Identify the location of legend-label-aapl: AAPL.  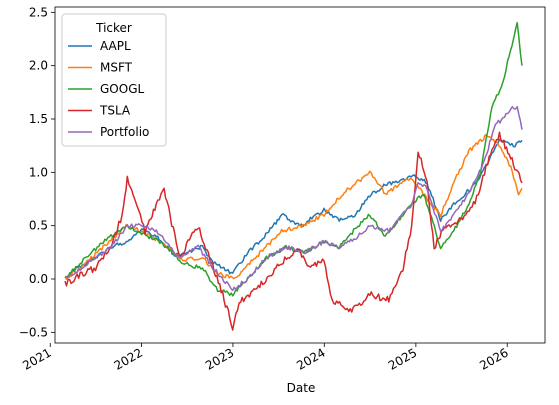
(115, 46).